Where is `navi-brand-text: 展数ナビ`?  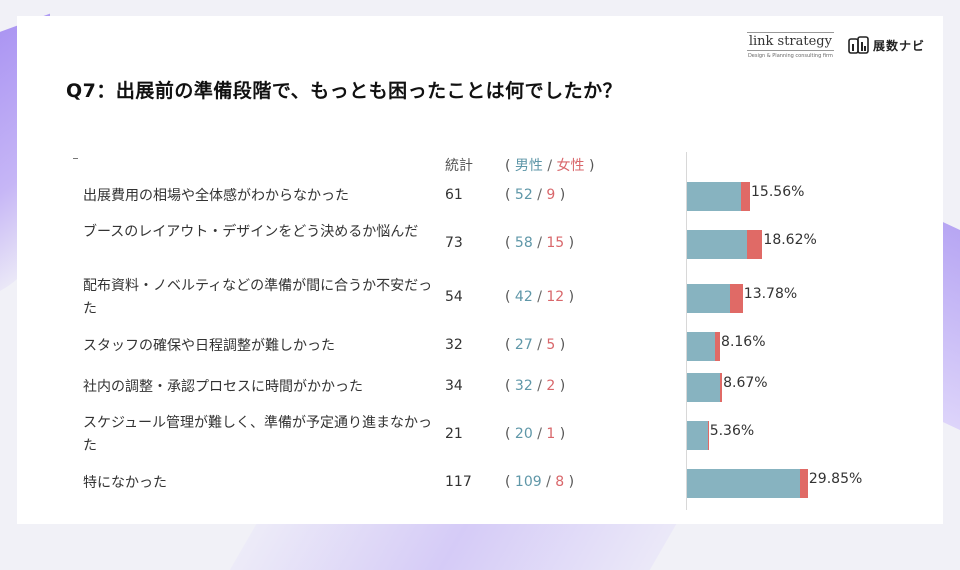
navi-brand-text: 展数ナビ is located at coordinates (898, 45).